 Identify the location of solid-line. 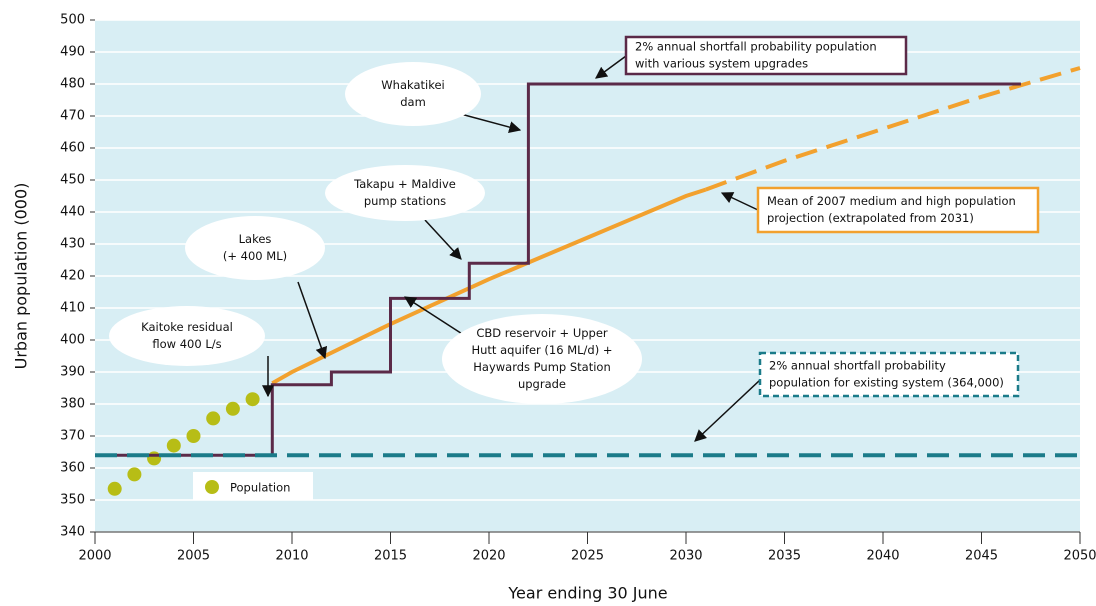
(489, 286).